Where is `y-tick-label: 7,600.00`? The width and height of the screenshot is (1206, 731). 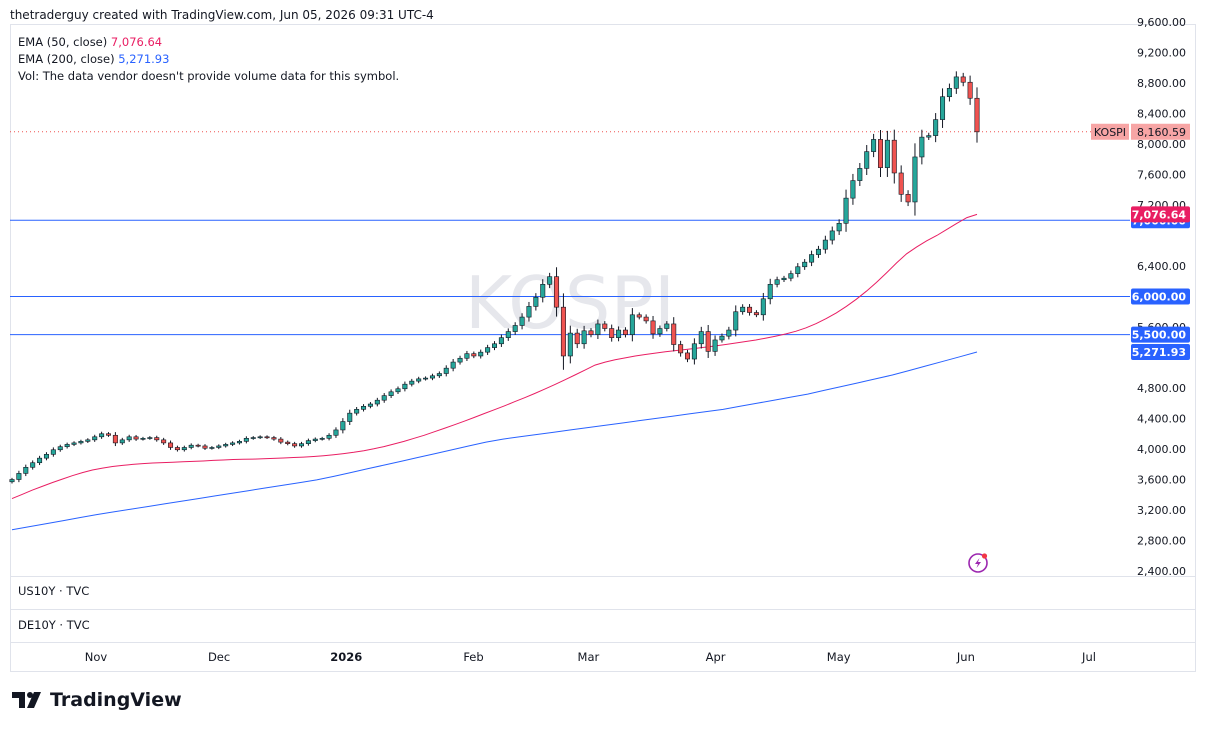 y-tick-label: 7,600.00 is located at coordinates (1161, 175).